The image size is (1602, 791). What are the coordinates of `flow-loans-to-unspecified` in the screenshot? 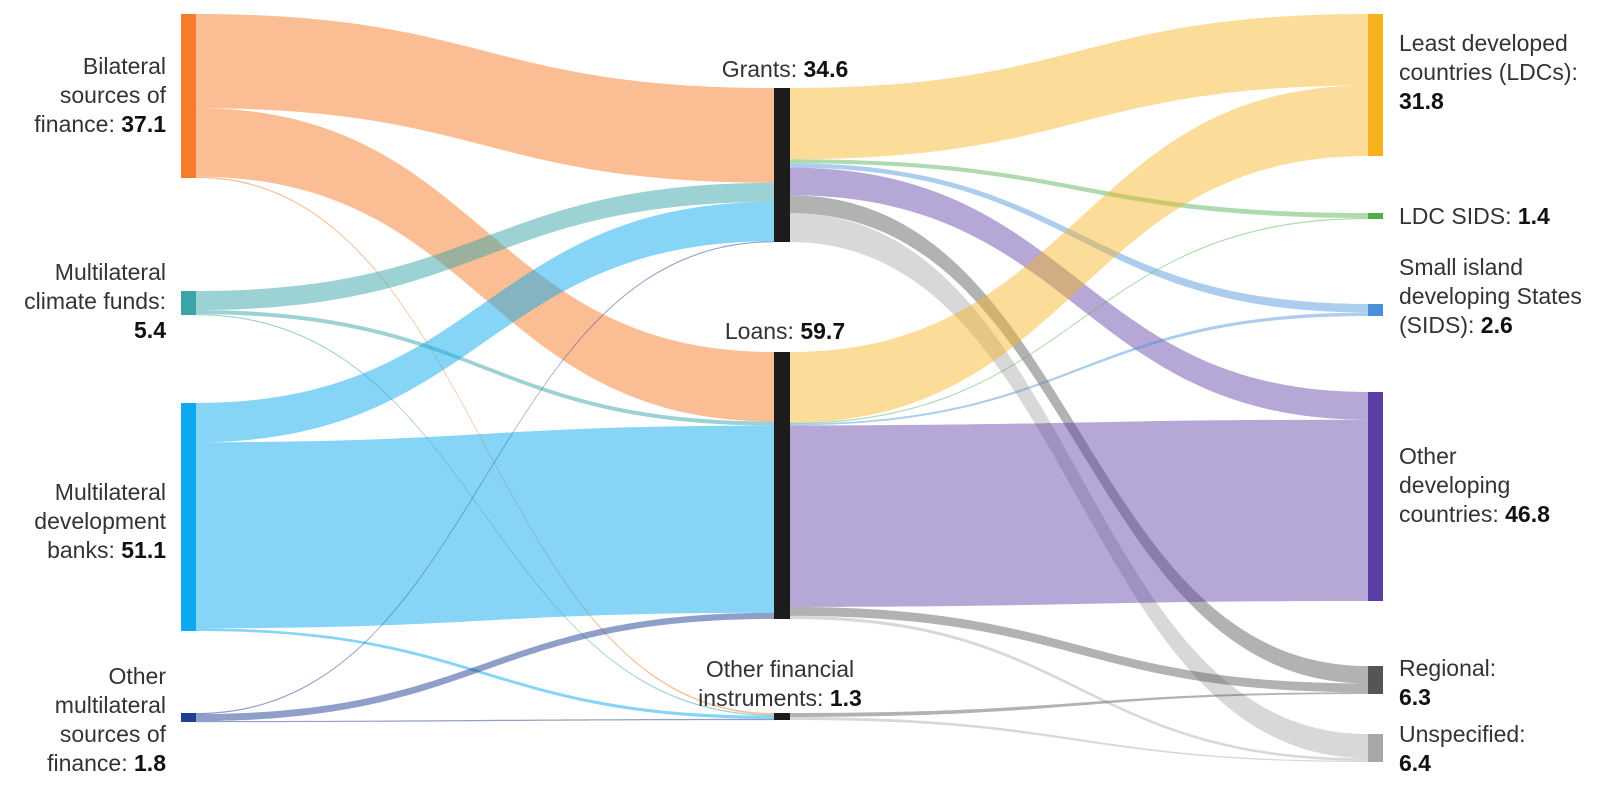 It's located at (1079, 688).